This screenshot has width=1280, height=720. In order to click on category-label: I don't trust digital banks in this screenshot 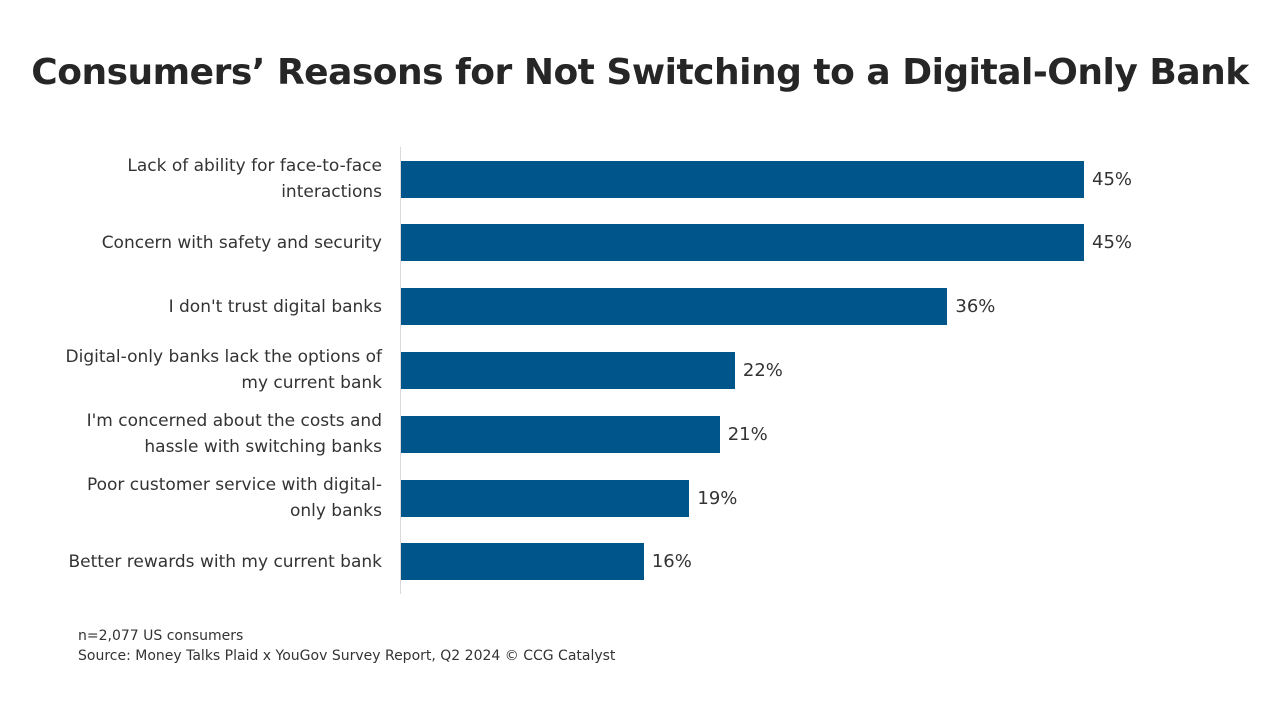, I will do `click(221, 307)`.